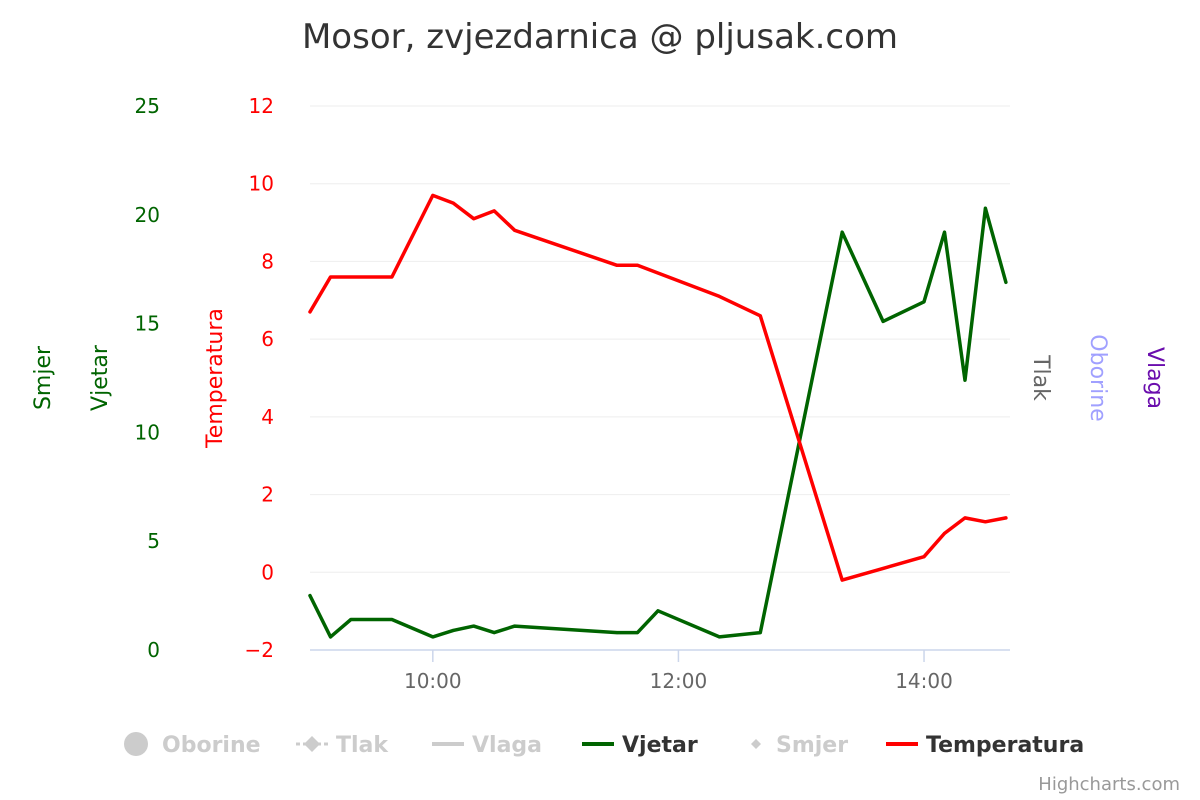 The image size is (1200, 800). What do you see at coordinates (215, 378) in the screenshot?
I see `axis-title-temperatura: Temperatura` at bounding box center [215, 378].